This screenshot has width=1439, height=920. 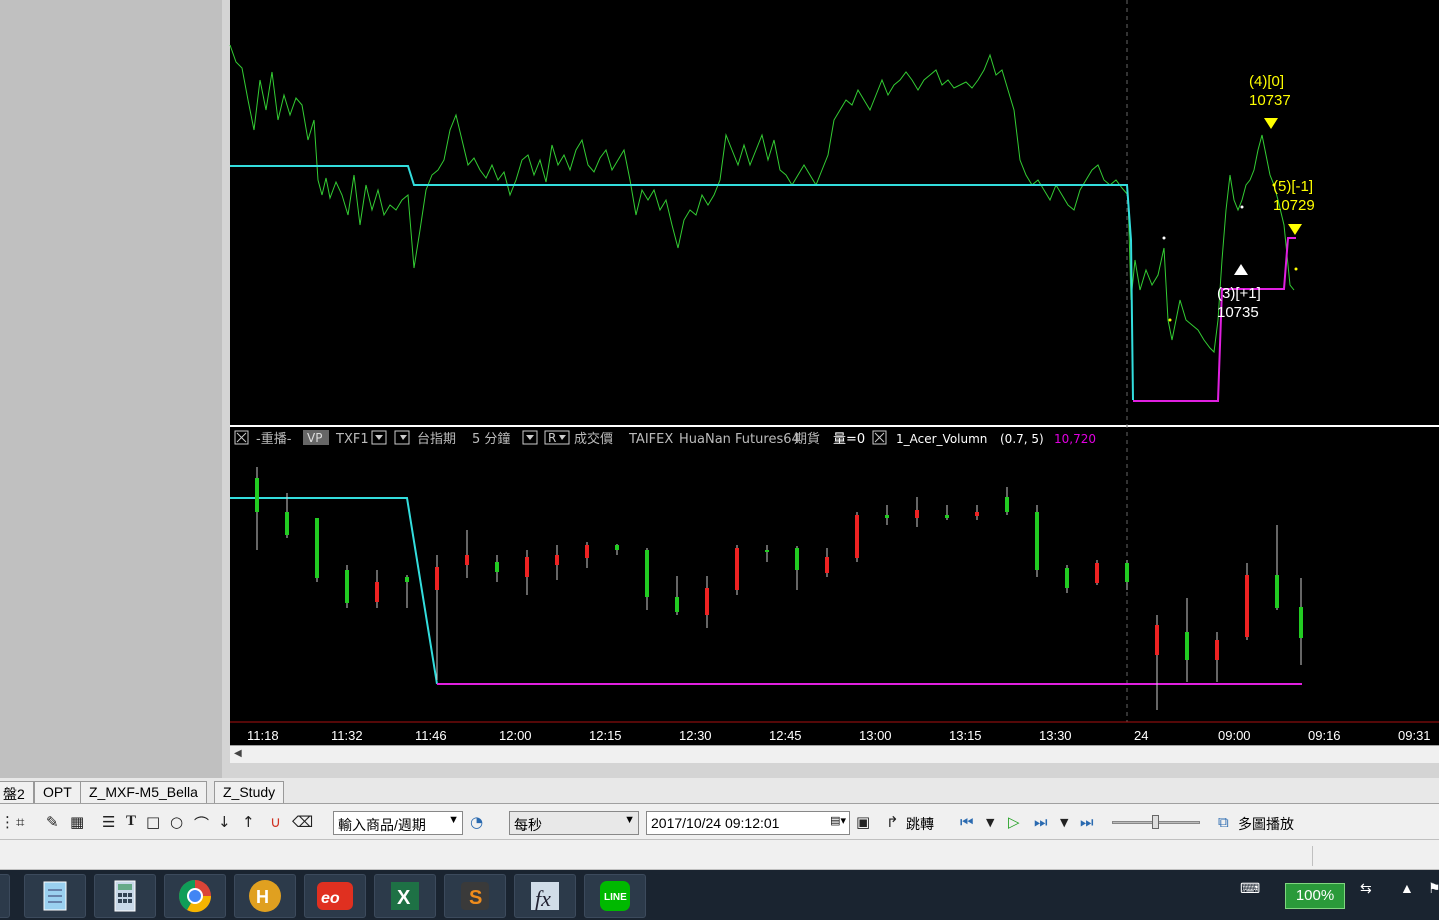 I want to click on battery-indicator: 100%, so click(x=1315, y=896).